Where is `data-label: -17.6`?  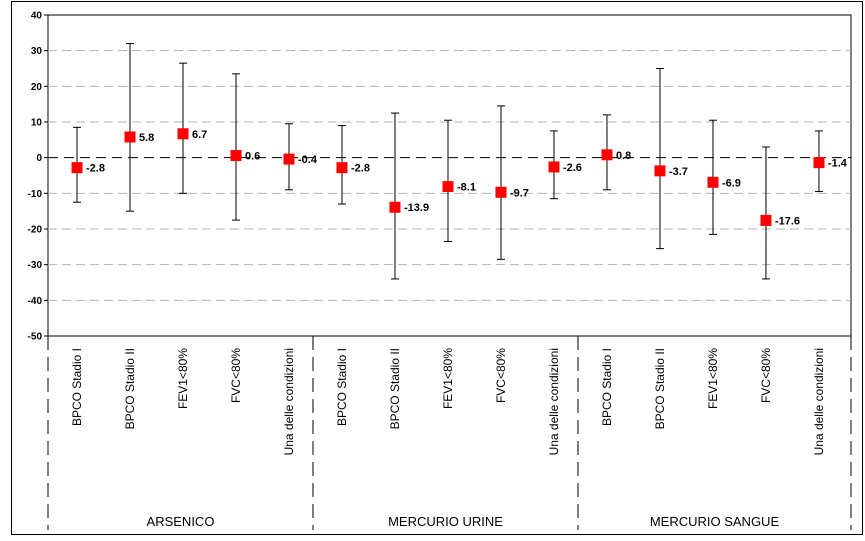 data-label: -17.6 is located at coordinates (787, 221).